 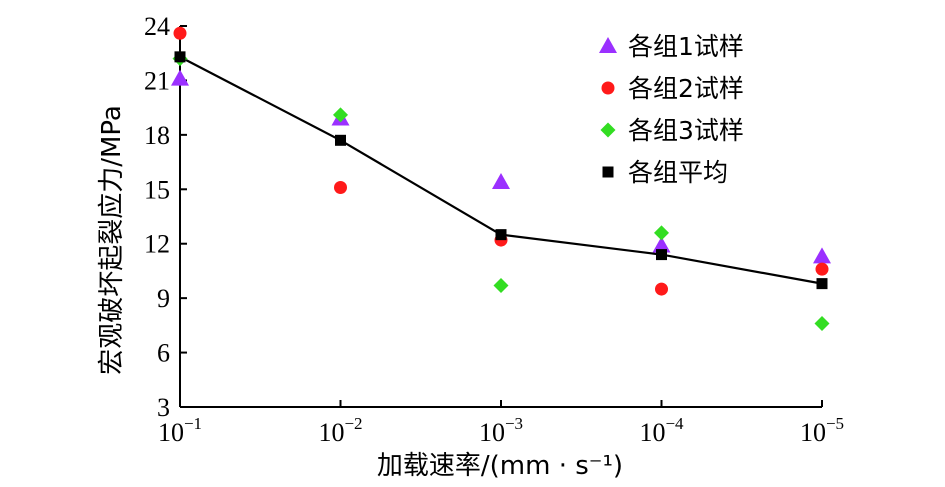 I want to click on y-tick-label: 15, so click(x=157, y=189).